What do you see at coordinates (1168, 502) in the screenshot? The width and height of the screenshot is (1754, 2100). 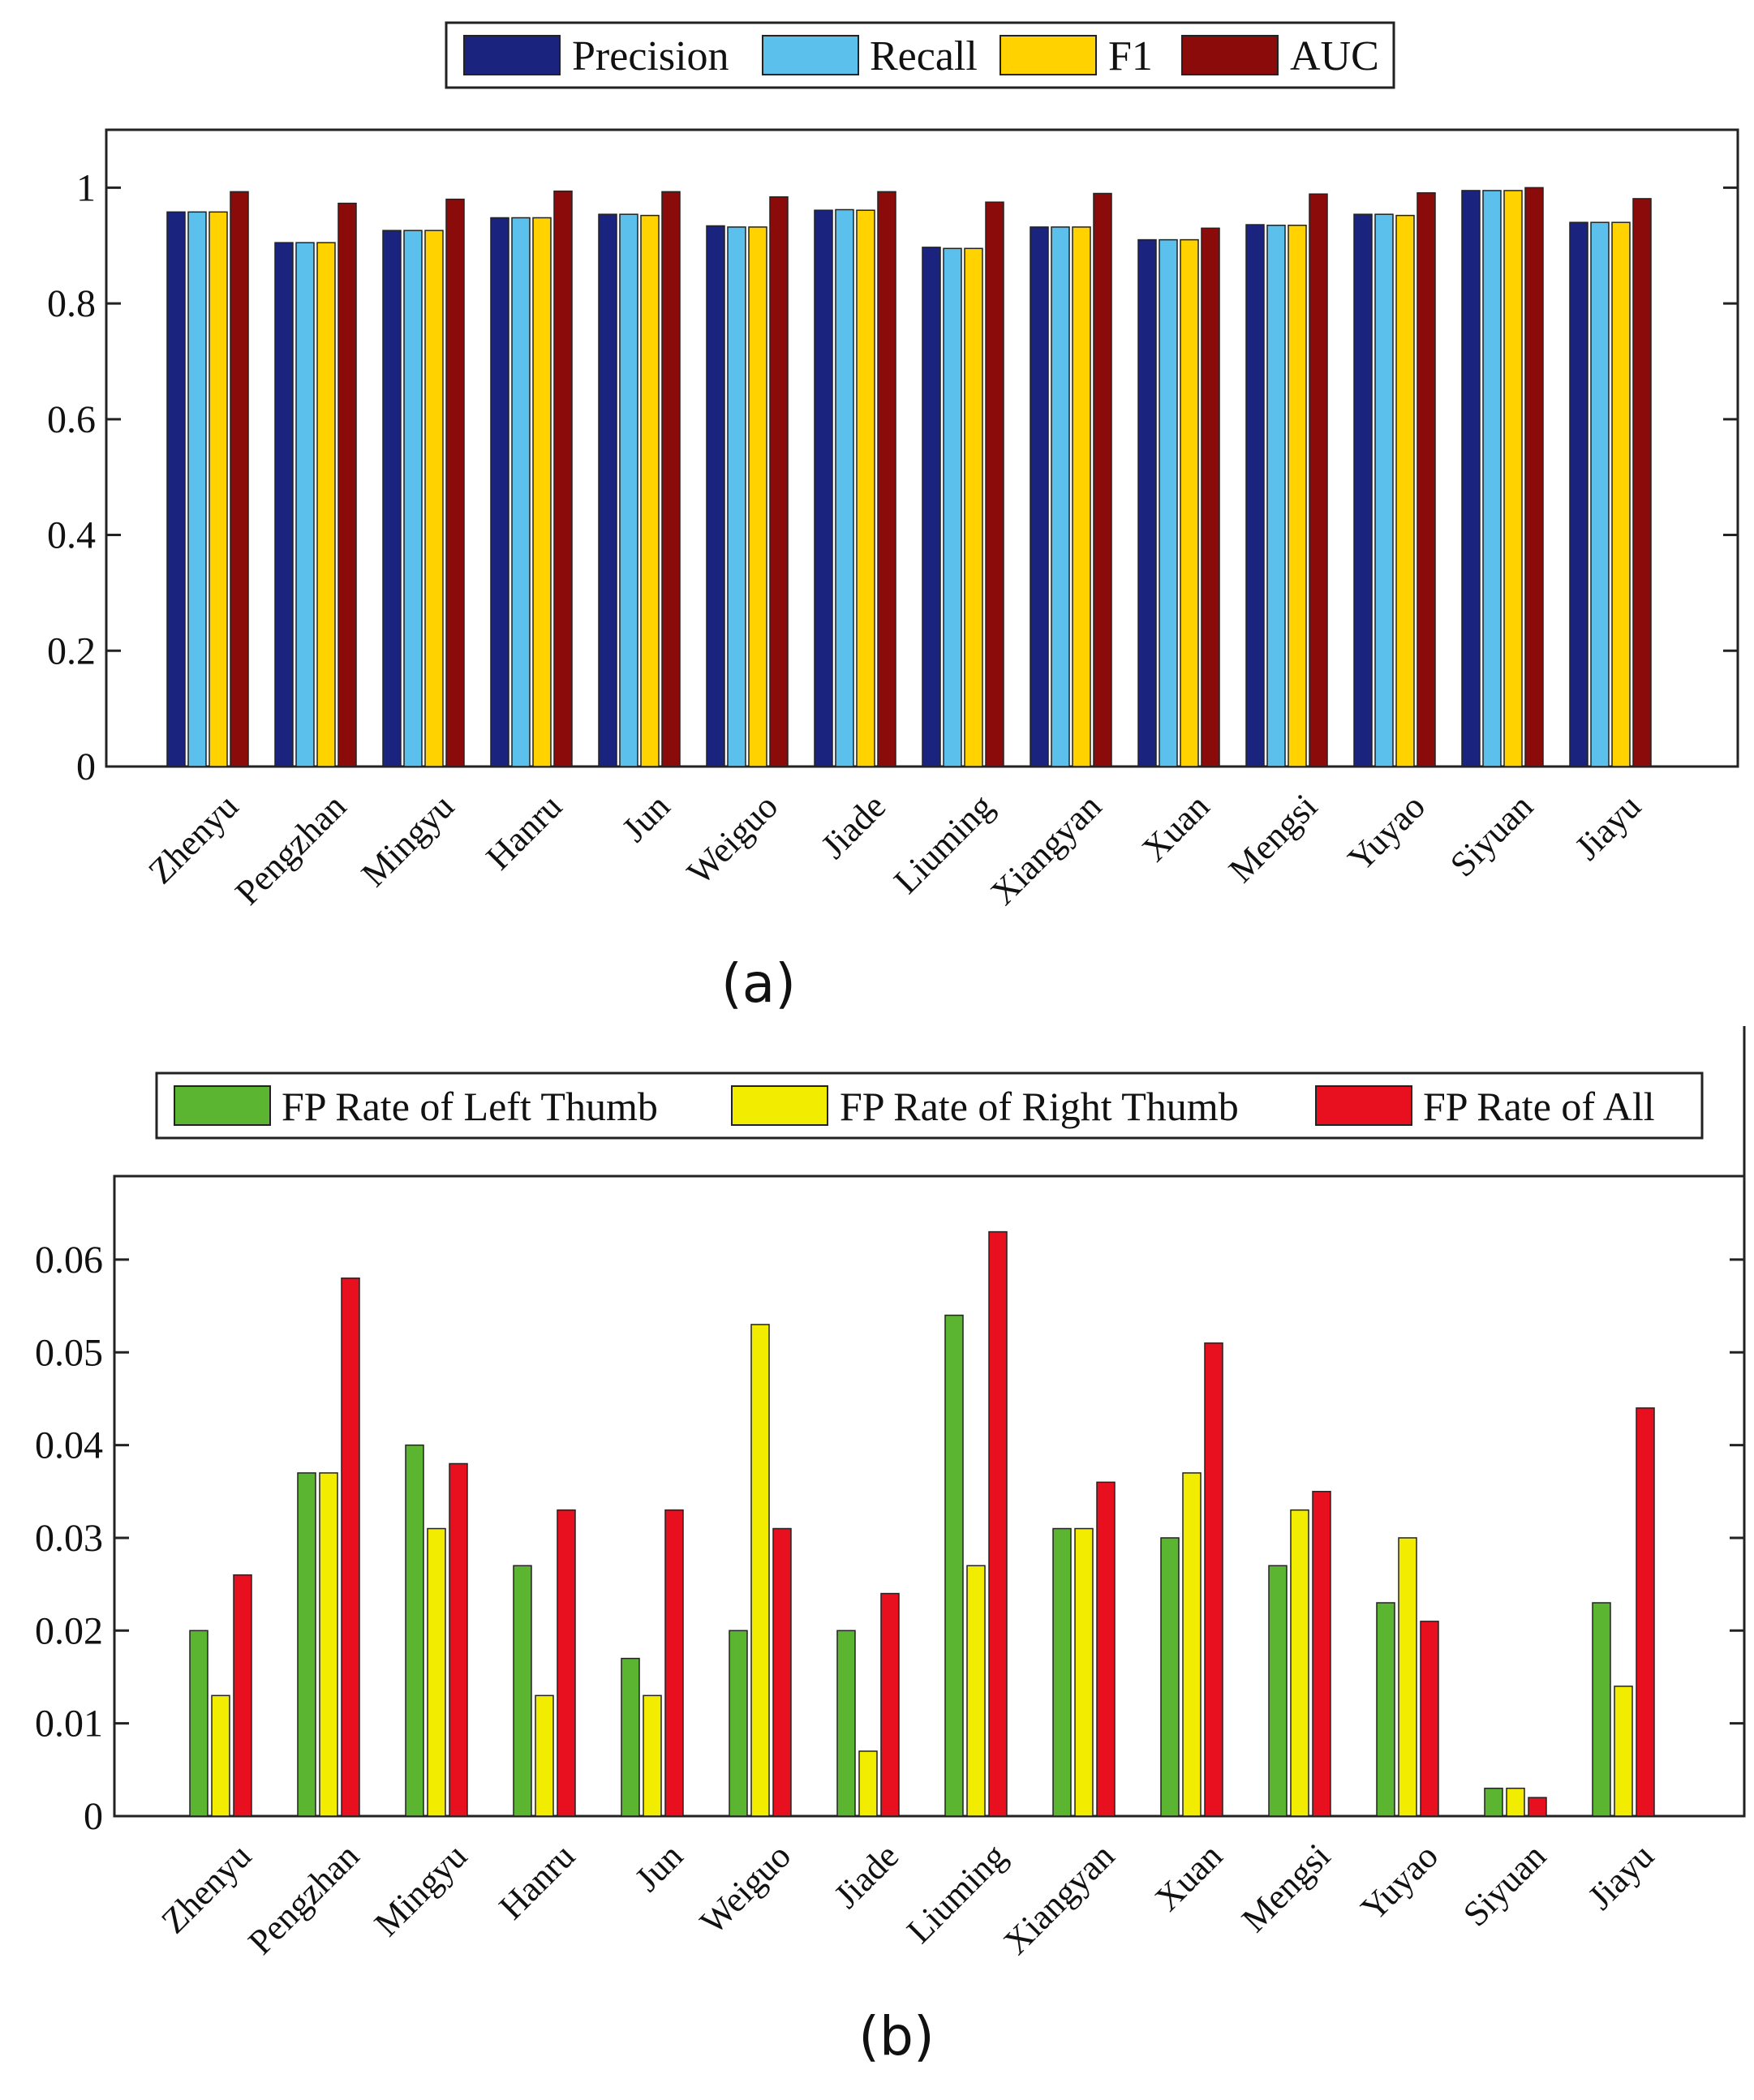 I see `bar-recall-xuan` at bounding box center [1168, 502].